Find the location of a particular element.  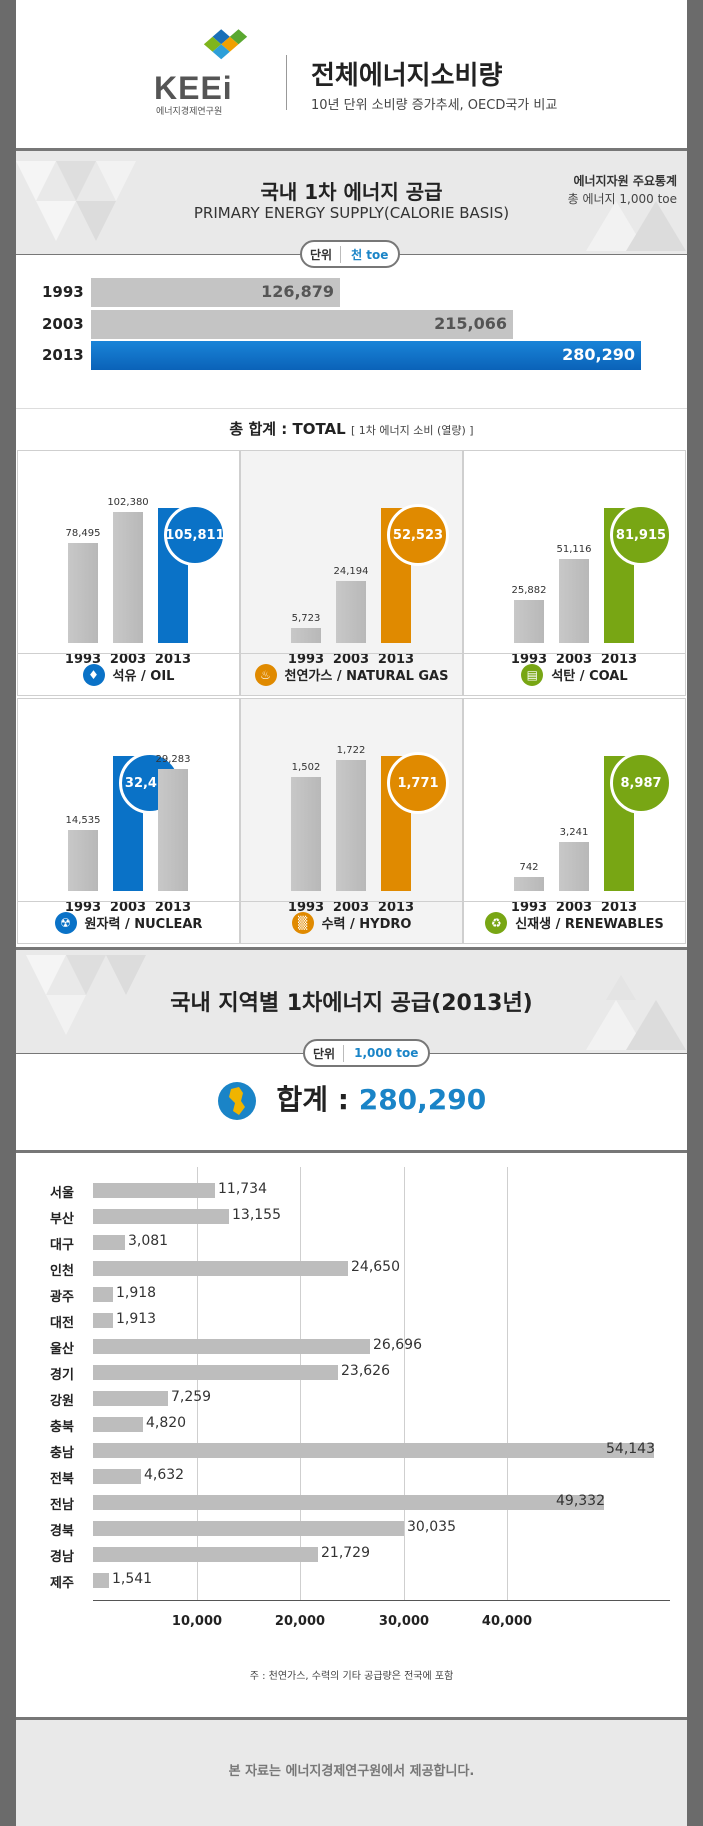

region-label: 대구 is located at coordinates (62, 1245).